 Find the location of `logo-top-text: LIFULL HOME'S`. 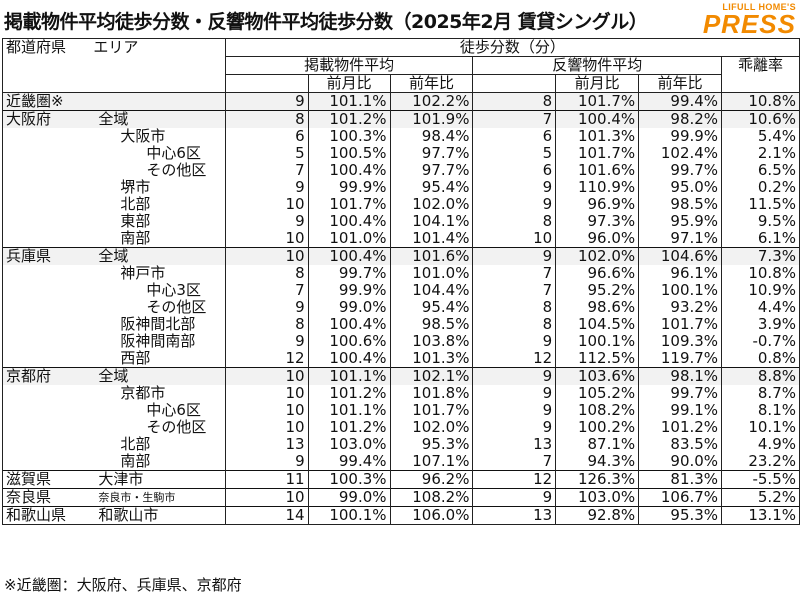

logo-top-text: LIFULL HOME'S is located at coordinates (759, 7).